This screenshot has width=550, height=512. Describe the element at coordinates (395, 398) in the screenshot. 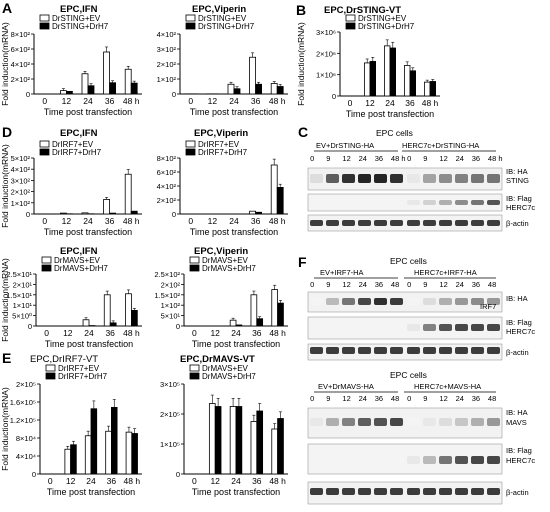

I see `lane-label: 48` at that location.